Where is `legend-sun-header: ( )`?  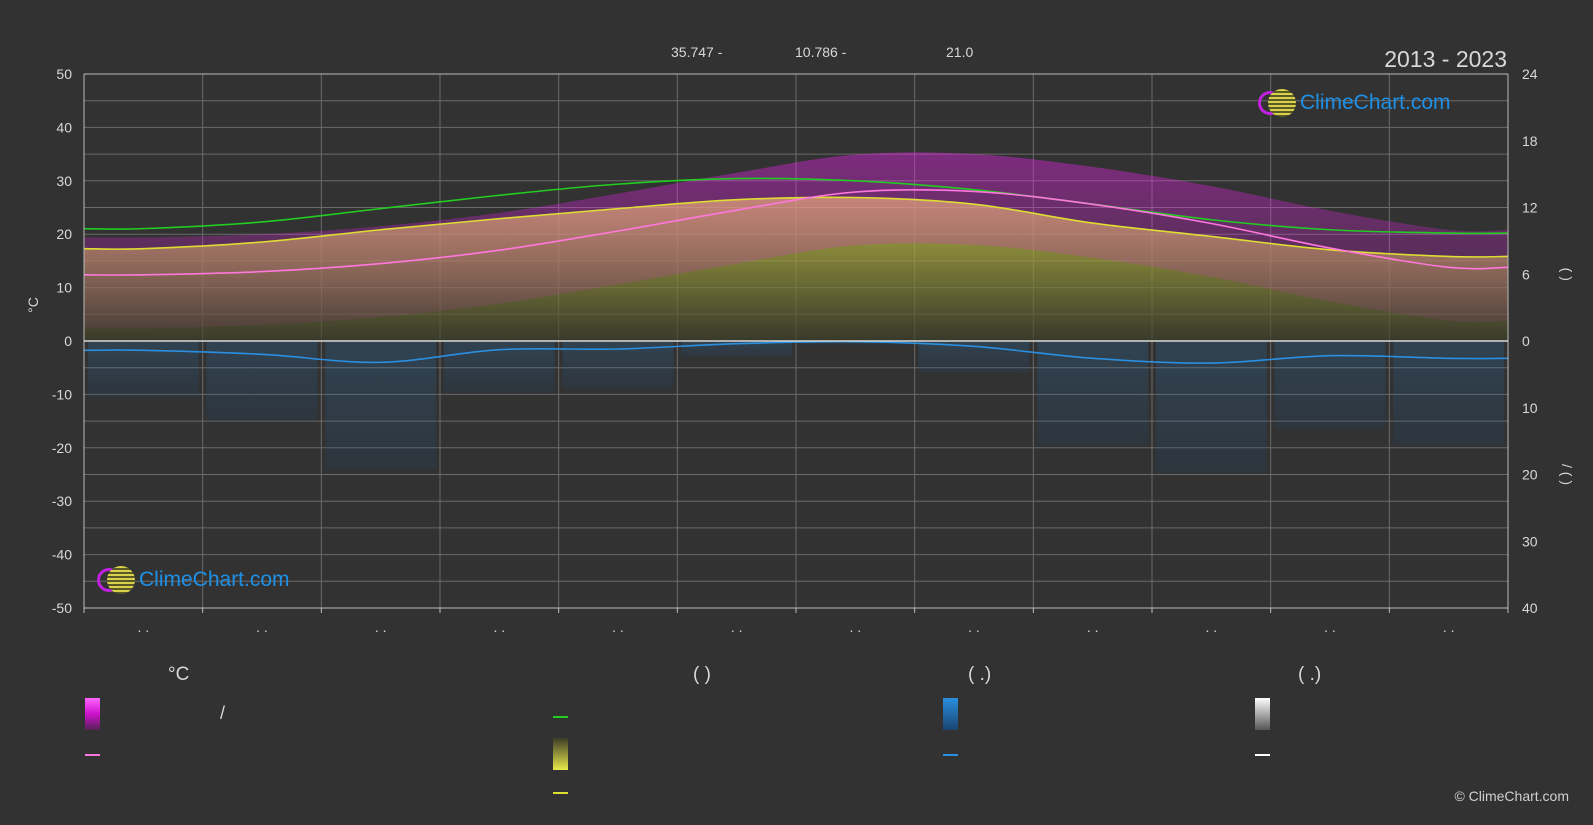
legend-sun-header: ( ) is located at coordinates (702, 674).